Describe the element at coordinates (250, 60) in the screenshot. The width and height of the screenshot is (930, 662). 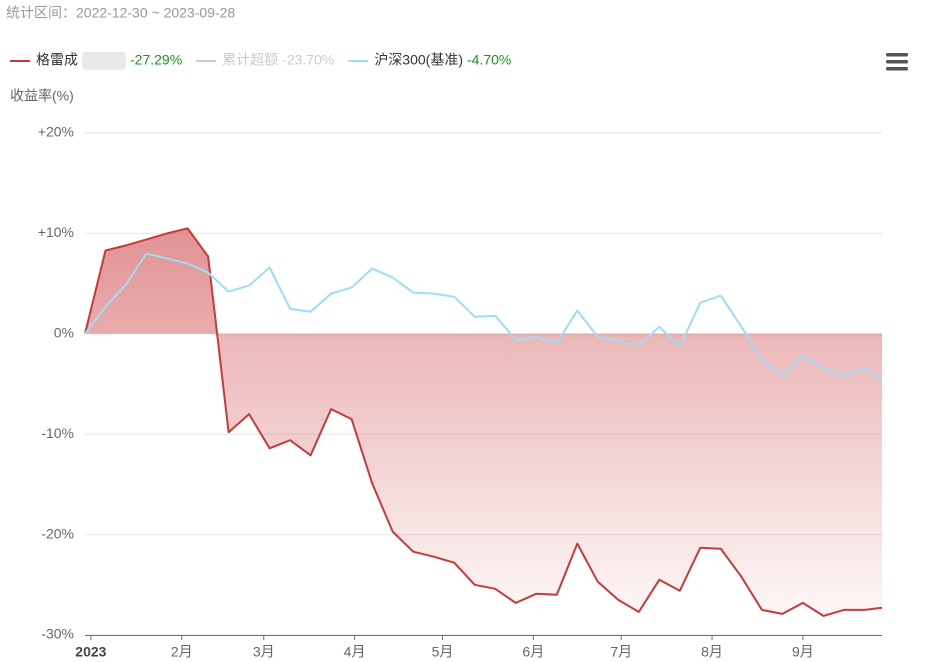
I see `legend-name: 累计超额` at that location.